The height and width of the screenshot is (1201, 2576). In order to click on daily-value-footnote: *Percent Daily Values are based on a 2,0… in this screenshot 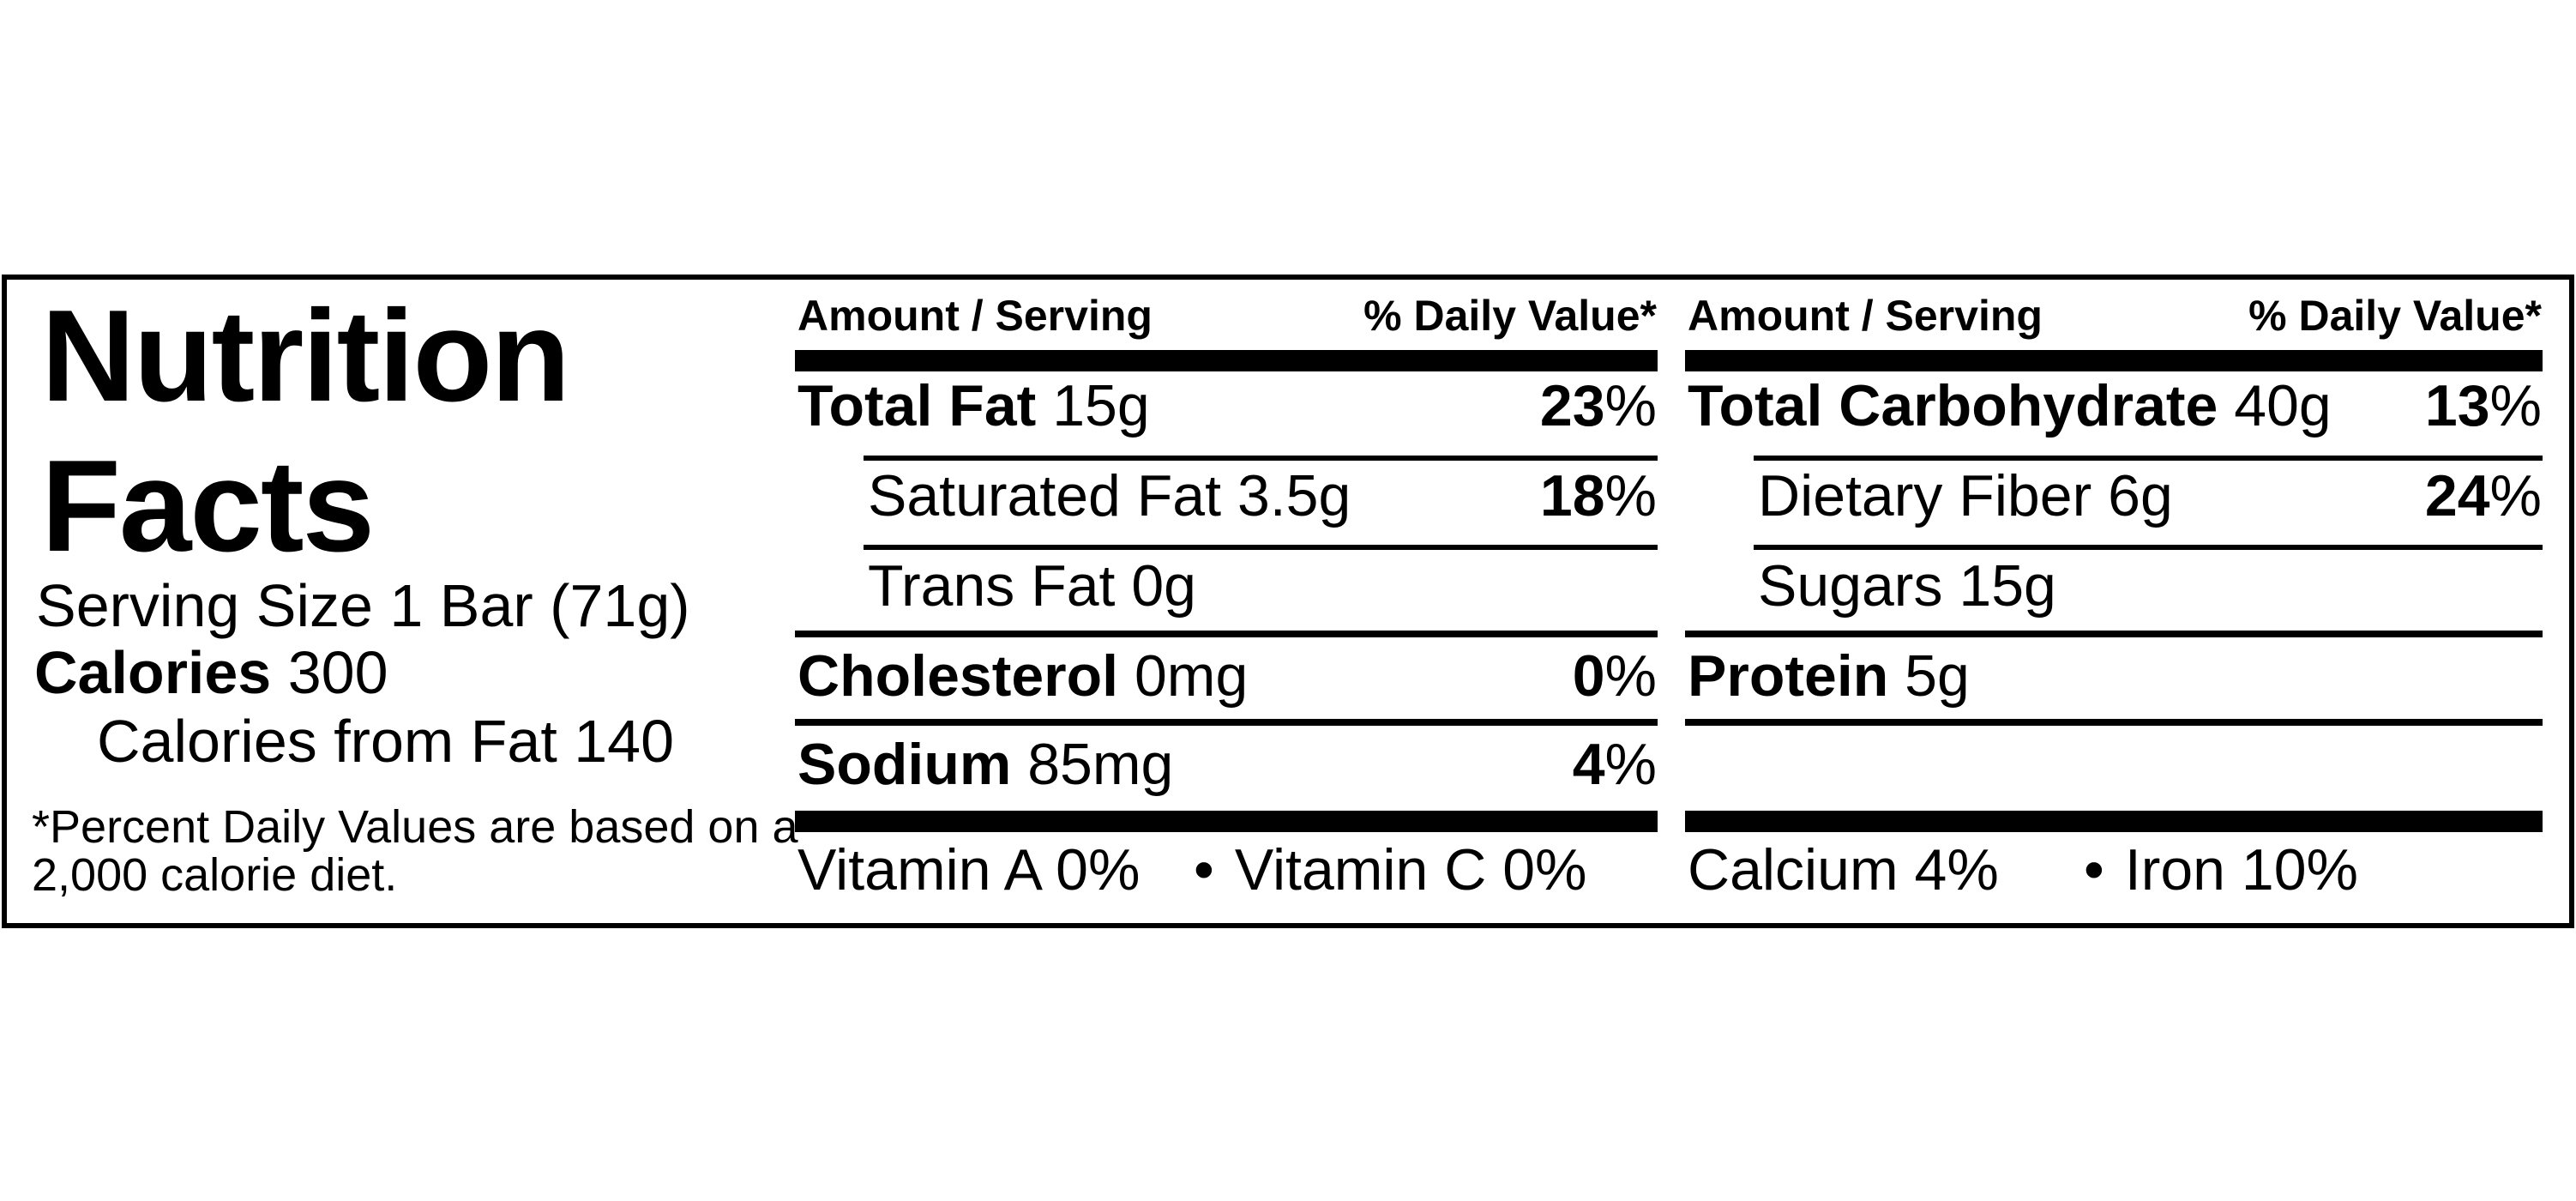, I will do `click(415, 851)`.